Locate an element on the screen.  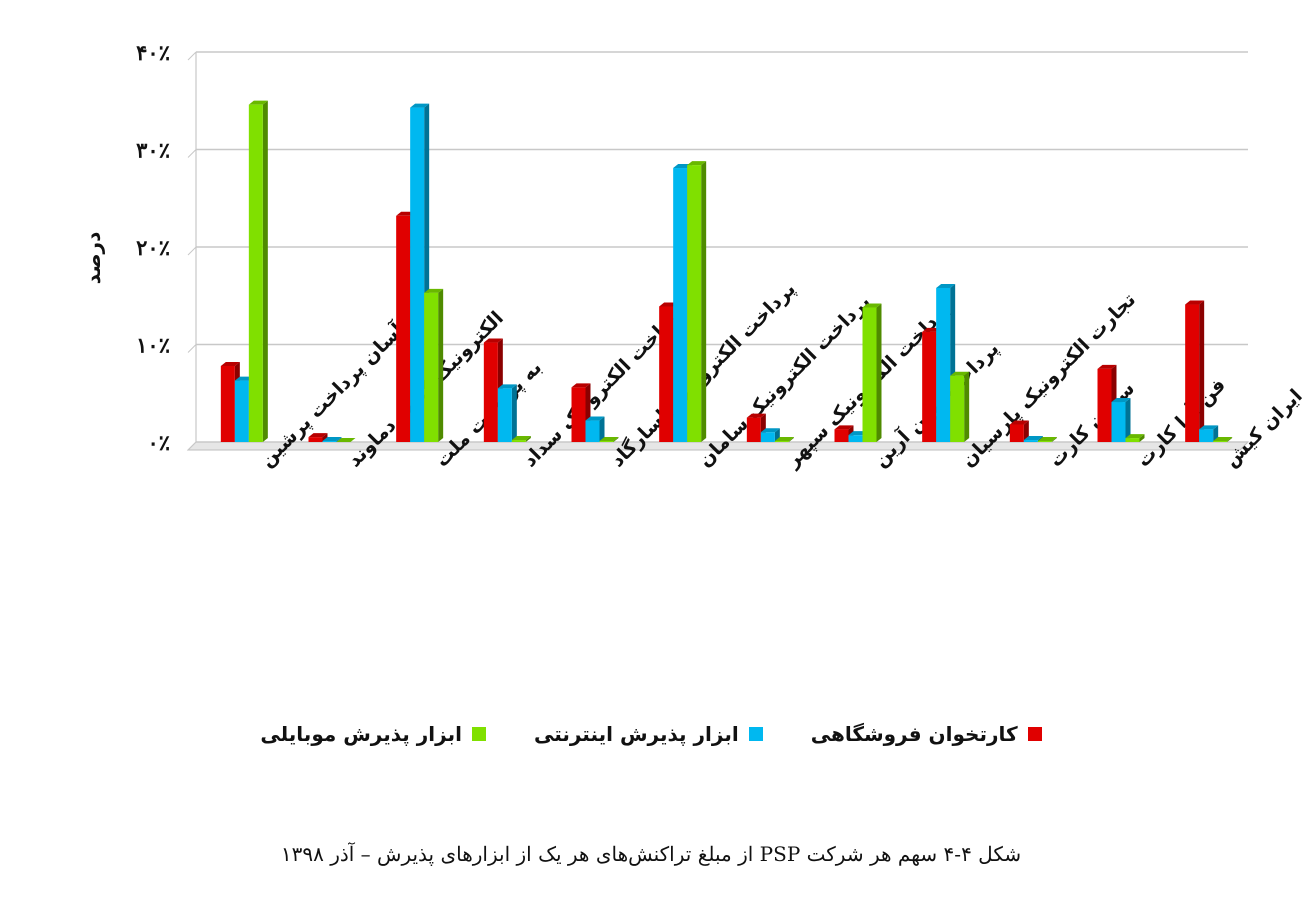
y-tick-label: ۰٪ is located at coordinates (158, 442).